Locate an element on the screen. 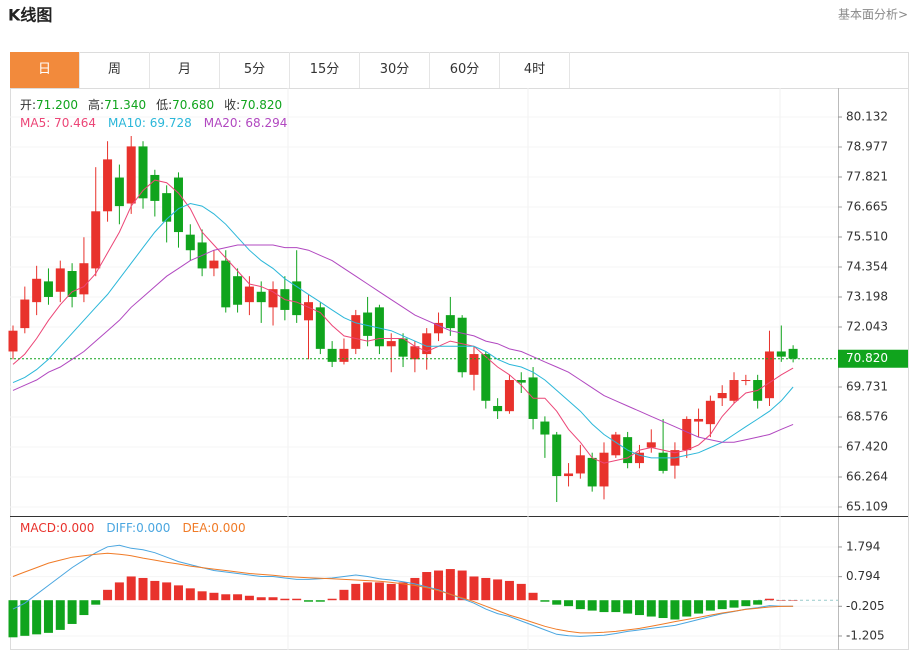 This screenshot has height=652, width=916. link: 基本面分析> is located at coordinates (873, 15).